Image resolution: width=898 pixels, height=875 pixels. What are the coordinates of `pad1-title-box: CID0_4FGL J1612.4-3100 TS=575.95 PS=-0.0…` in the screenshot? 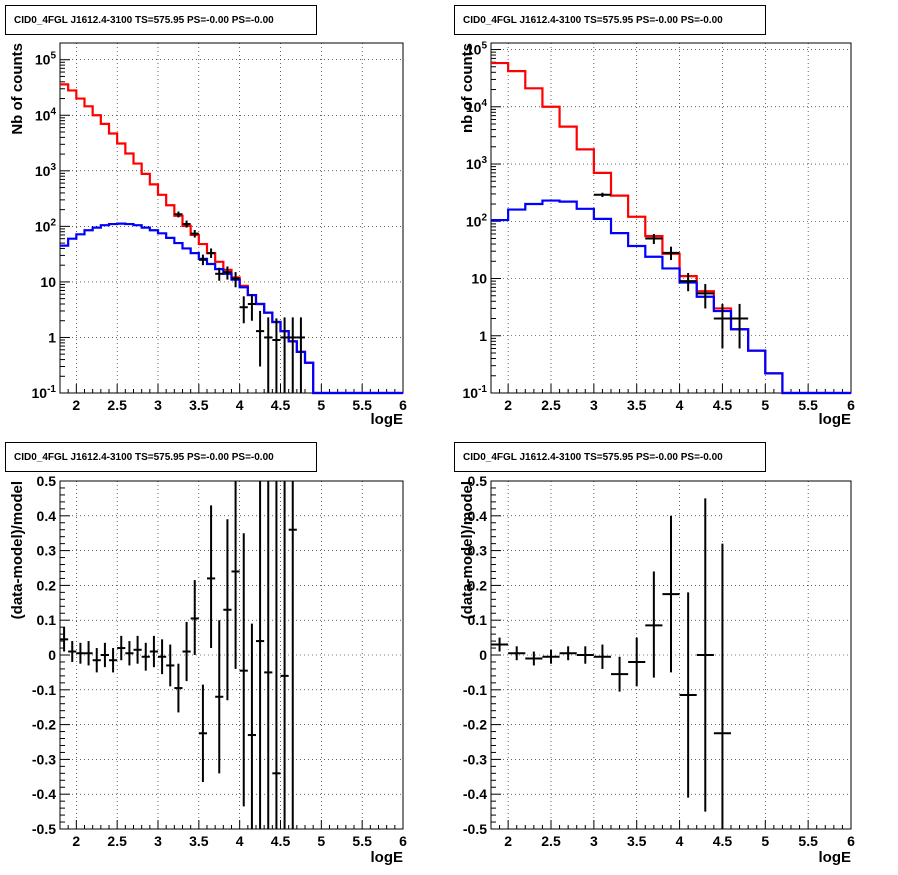 It's located at (161, 20).